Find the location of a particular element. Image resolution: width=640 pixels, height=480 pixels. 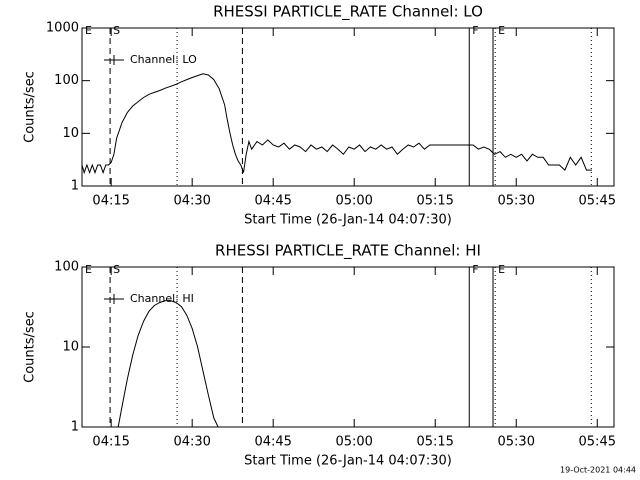

data-line is located at coordinates (168, 364).